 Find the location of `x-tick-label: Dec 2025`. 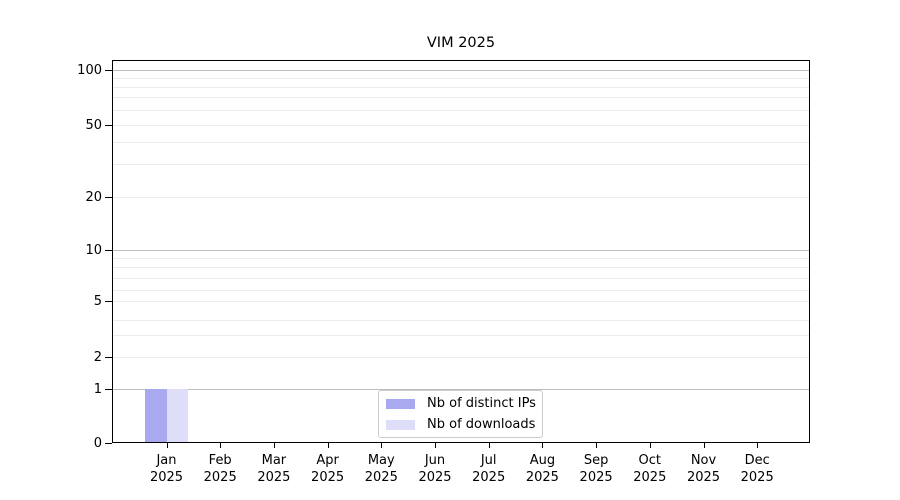

x-tick-label: Dec 2025 is located at coordinates (757, 469).